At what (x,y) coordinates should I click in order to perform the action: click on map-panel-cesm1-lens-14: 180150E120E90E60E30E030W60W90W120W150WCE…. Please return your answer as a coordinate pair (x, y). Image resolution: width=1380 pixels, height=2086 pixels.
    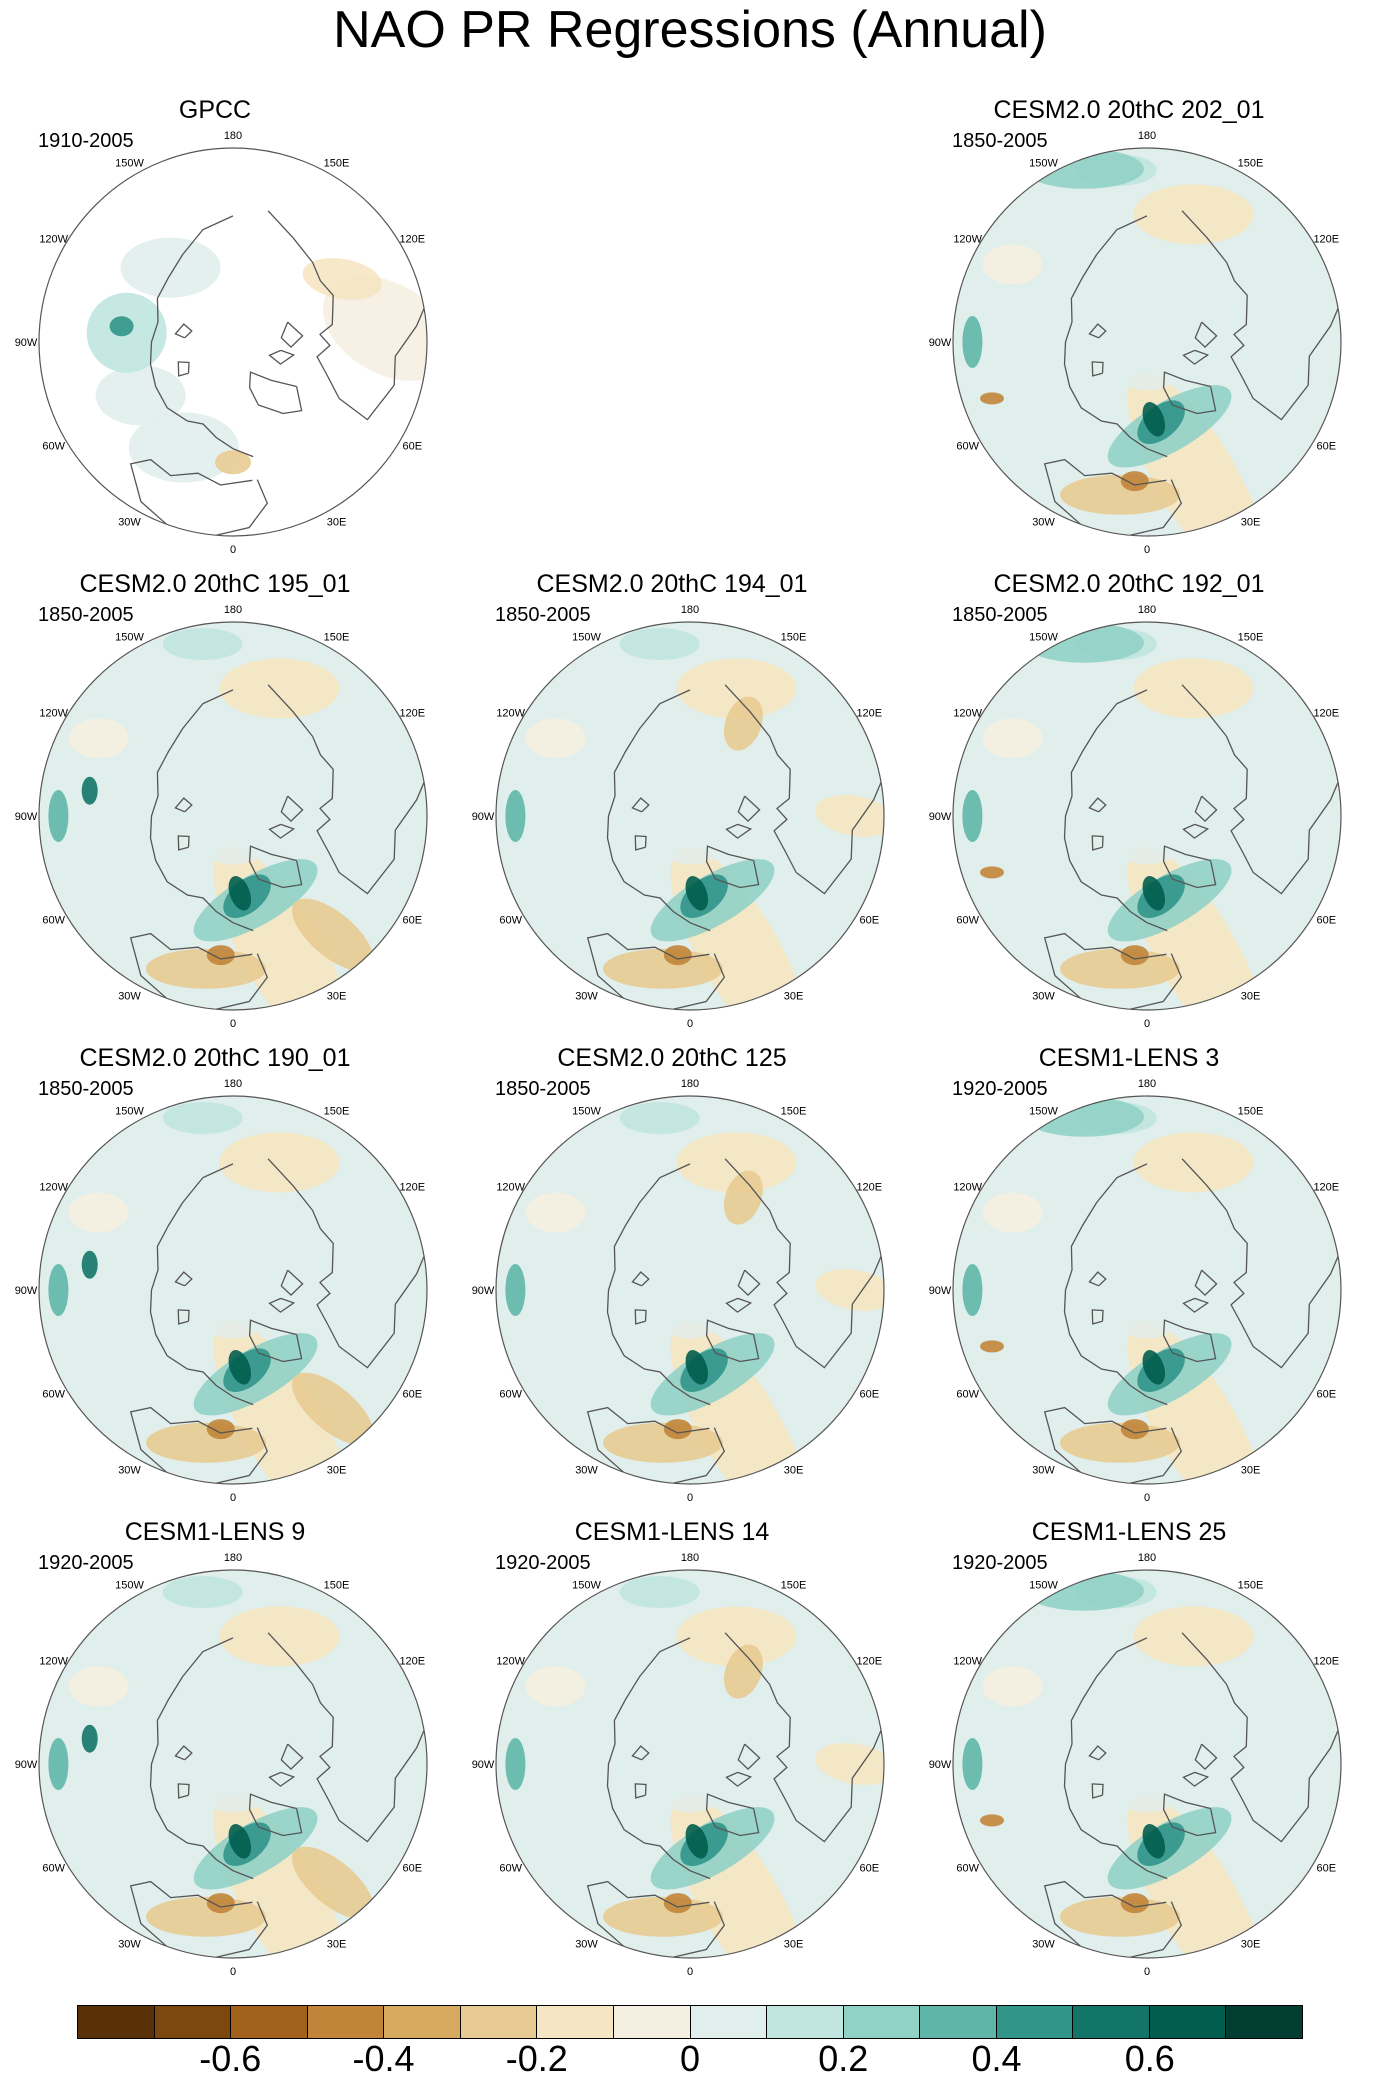
    Looking at the image, I should click on (672, 1747).